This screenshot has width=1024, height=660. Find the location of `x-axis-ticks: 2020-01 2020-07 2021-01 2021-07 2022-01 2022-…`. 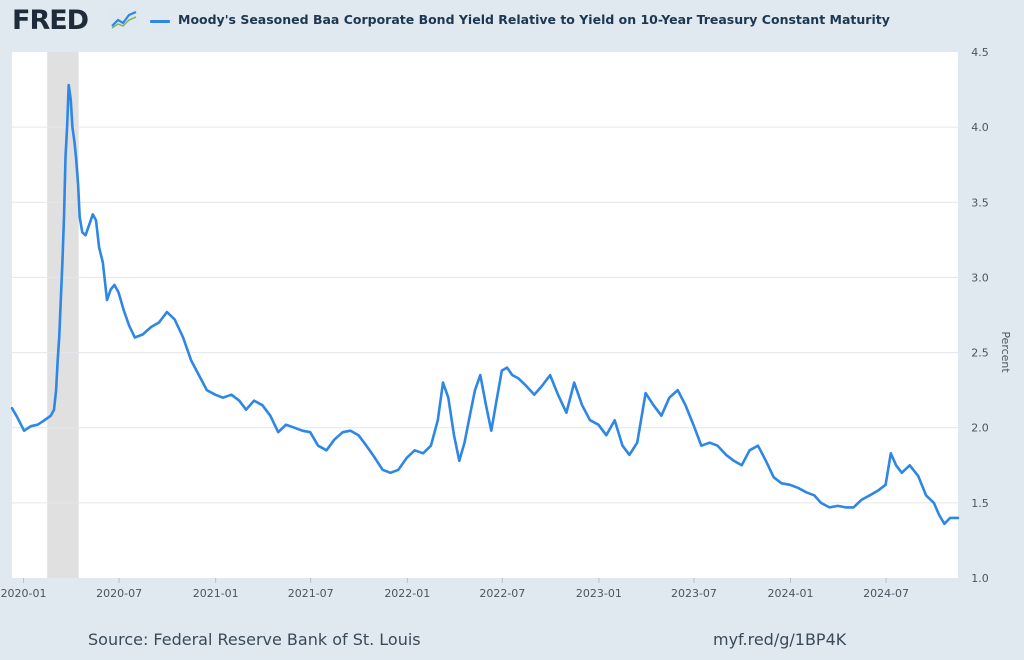

x-axis-ticks: 2020-01 2020-07 2021-01 2021-07 2022-01 2022-… is located at coordinates (455, 589).